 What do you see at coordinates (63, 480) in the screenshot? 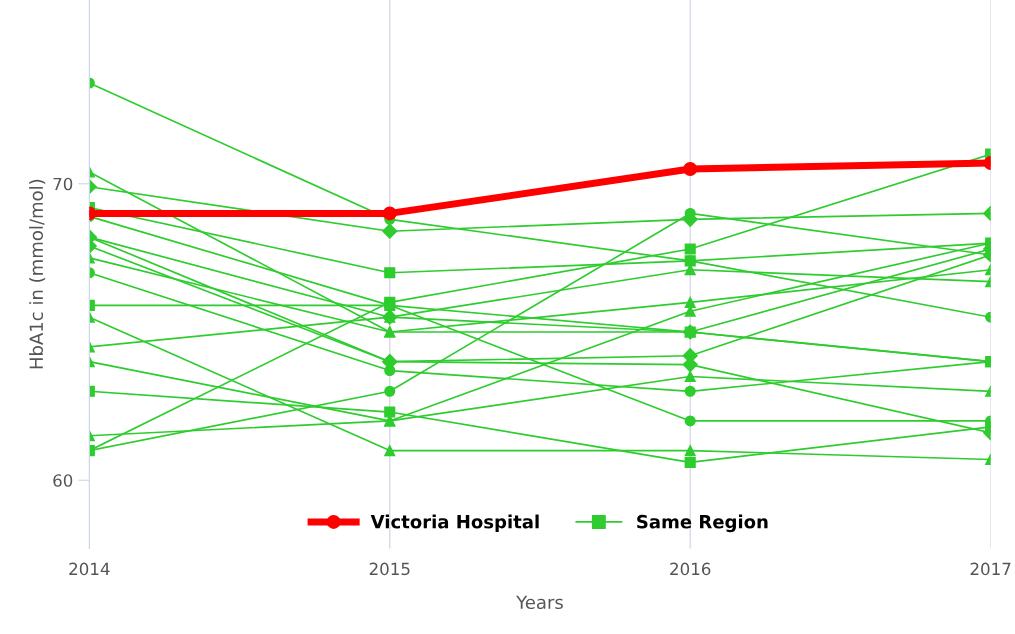
I see `y-tick-label: 60` at bounding box center [63, 480].